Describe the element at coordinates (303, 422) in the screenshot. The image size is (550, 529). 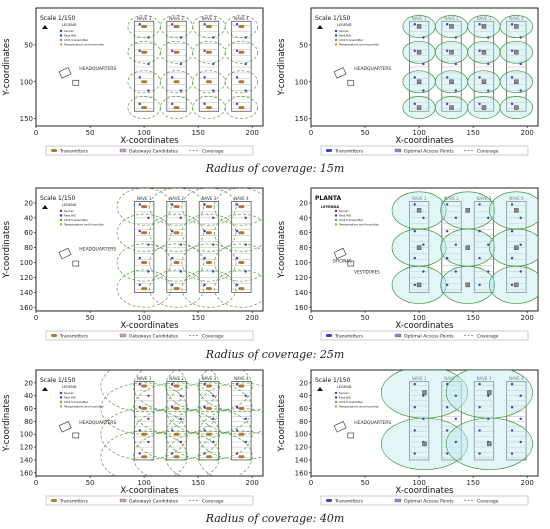
I see `y-tick-label: 80` at that location.